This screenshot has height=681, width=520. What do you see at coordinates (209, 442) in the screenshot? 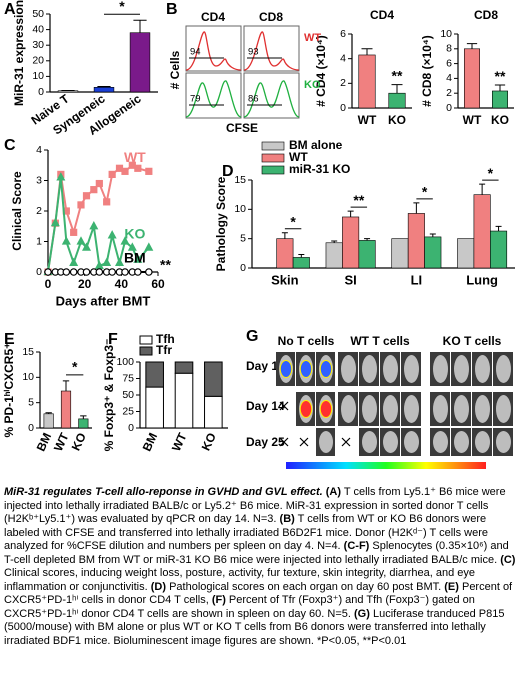
I see `x-tick-label: KO` at bounding box center [209, 442].